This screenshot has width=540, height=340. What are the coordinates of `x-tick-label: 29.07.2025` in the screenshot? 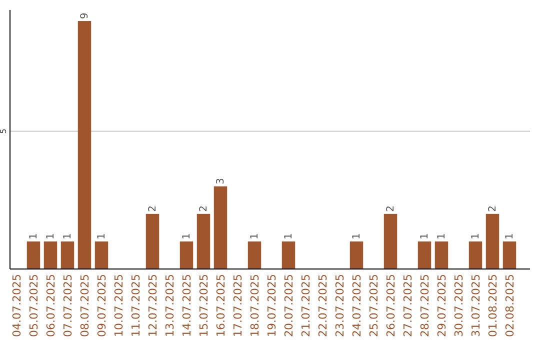 It's located at (441, 305).